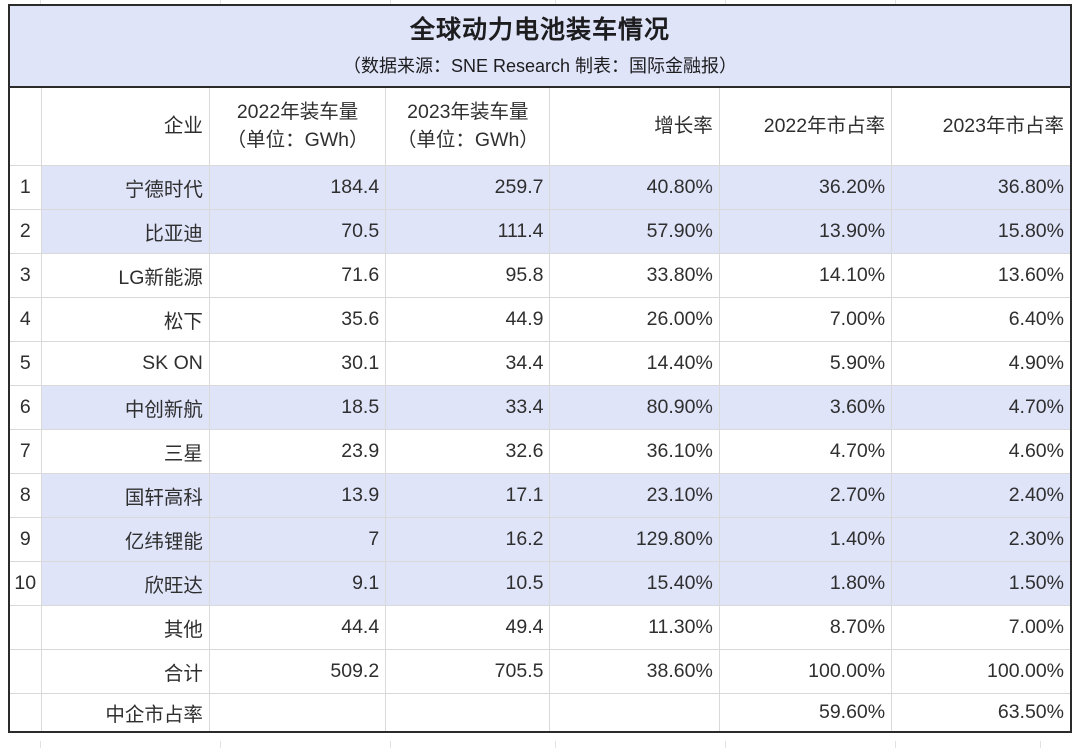 The width and height of the screenshot is (1080, 748). I want to click on cell-2023-share: 13.60%, so click(980, 275).